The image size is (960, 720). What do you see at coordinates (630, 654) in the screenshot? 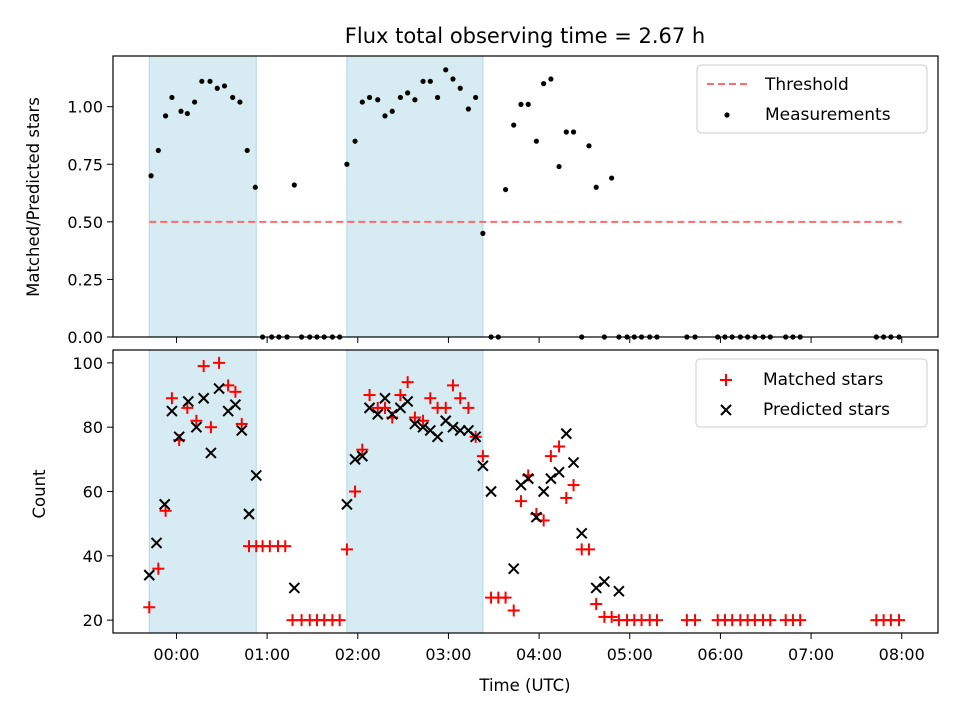
I see `count-x-tick-label: 05:00` at bounding box center [630, 654].